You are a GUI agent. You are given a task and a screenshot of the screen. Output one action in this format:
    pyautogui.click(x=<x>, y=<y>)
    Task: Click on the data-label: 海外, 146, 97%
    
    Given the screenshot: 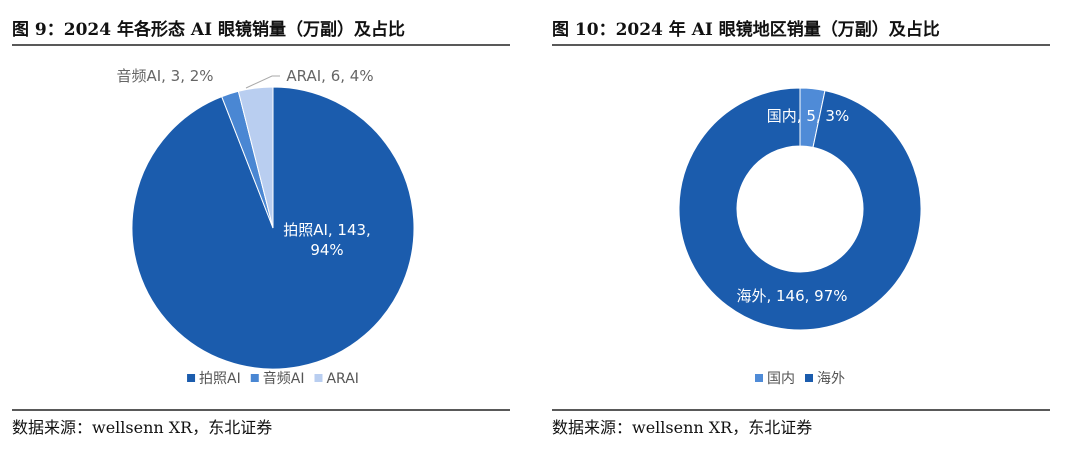 What is the action you would take?
    pyautogui.click(x=792, y=296)
    